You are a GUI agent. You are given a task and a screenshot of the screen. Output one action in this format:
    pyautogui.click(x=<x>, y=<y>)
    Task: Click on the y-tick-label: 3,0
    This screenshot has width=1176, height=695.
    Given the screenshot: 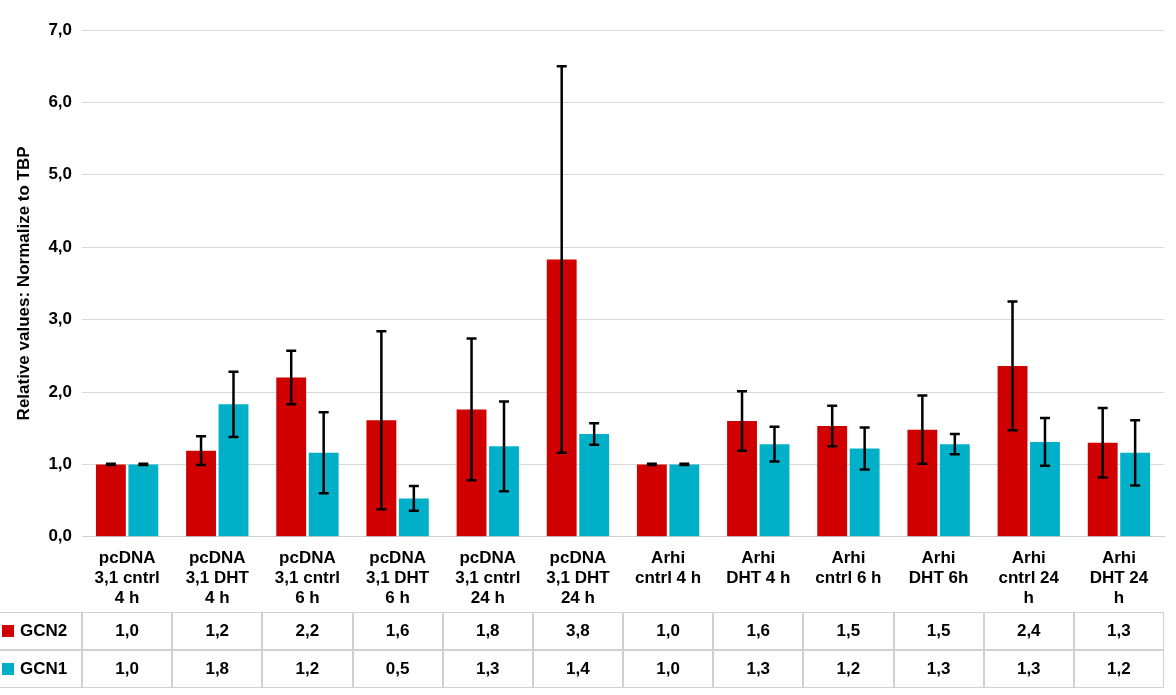 What is the action you would take?
    pyautogui.click(x=60, y=319)
    